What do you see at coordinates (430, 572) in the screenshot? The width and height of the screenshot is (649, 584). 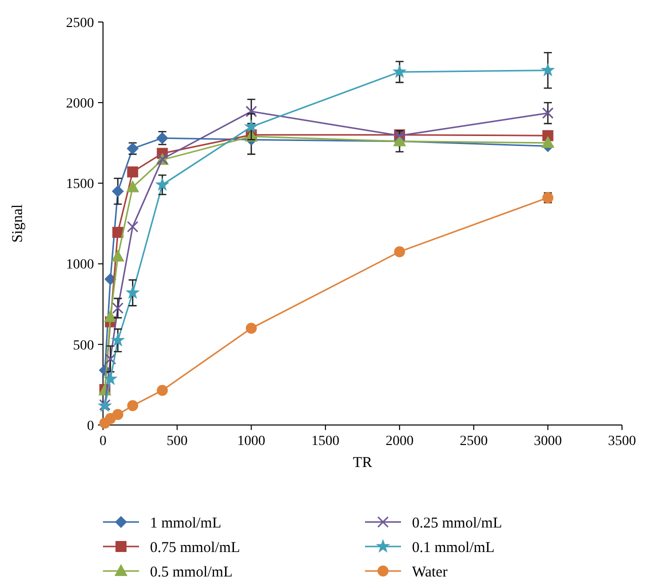 I see `legend-label: Water` at bounding box center [430, 572].